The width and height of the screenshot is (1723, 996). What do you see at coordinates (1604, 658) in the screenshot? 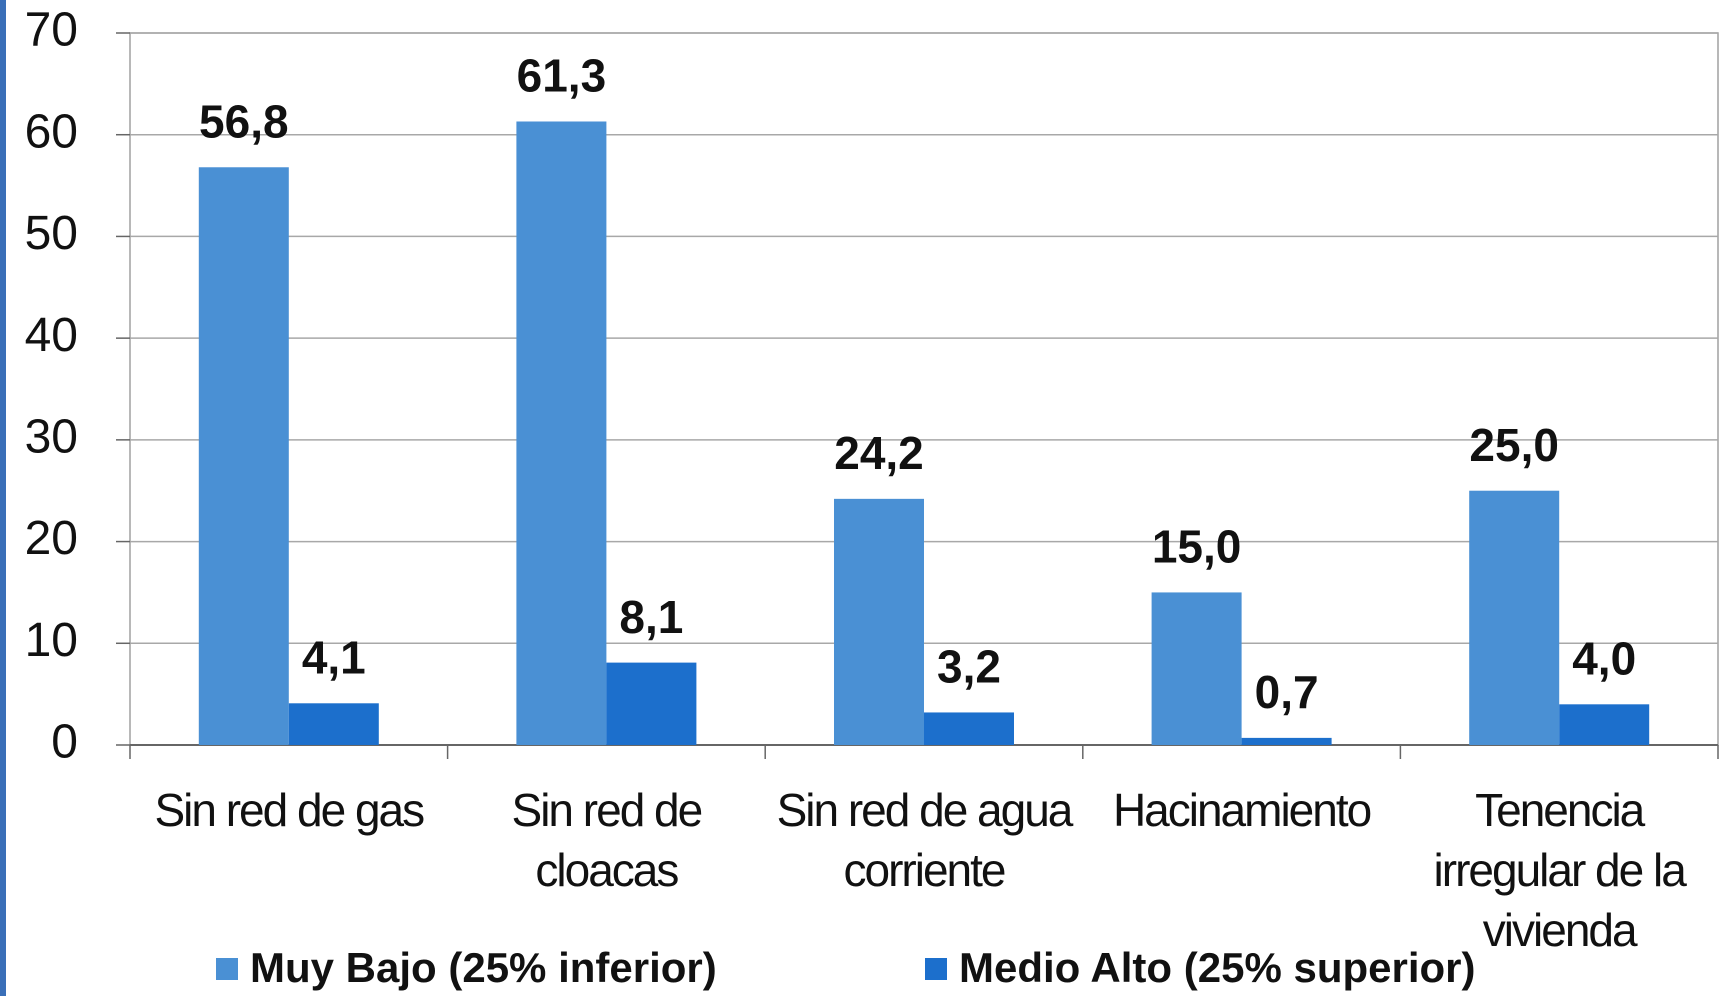
I see `data-label: 4,0` at bounding box center [1604, 658].